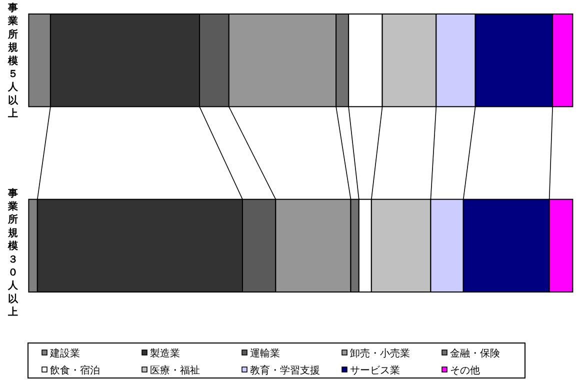 The height and width of the screenshot is (386, 578). What do you see at coordinates (475, 354) in the screenshot?
I see `legend-label: 金融・保険` at bounding box center [475, 354].